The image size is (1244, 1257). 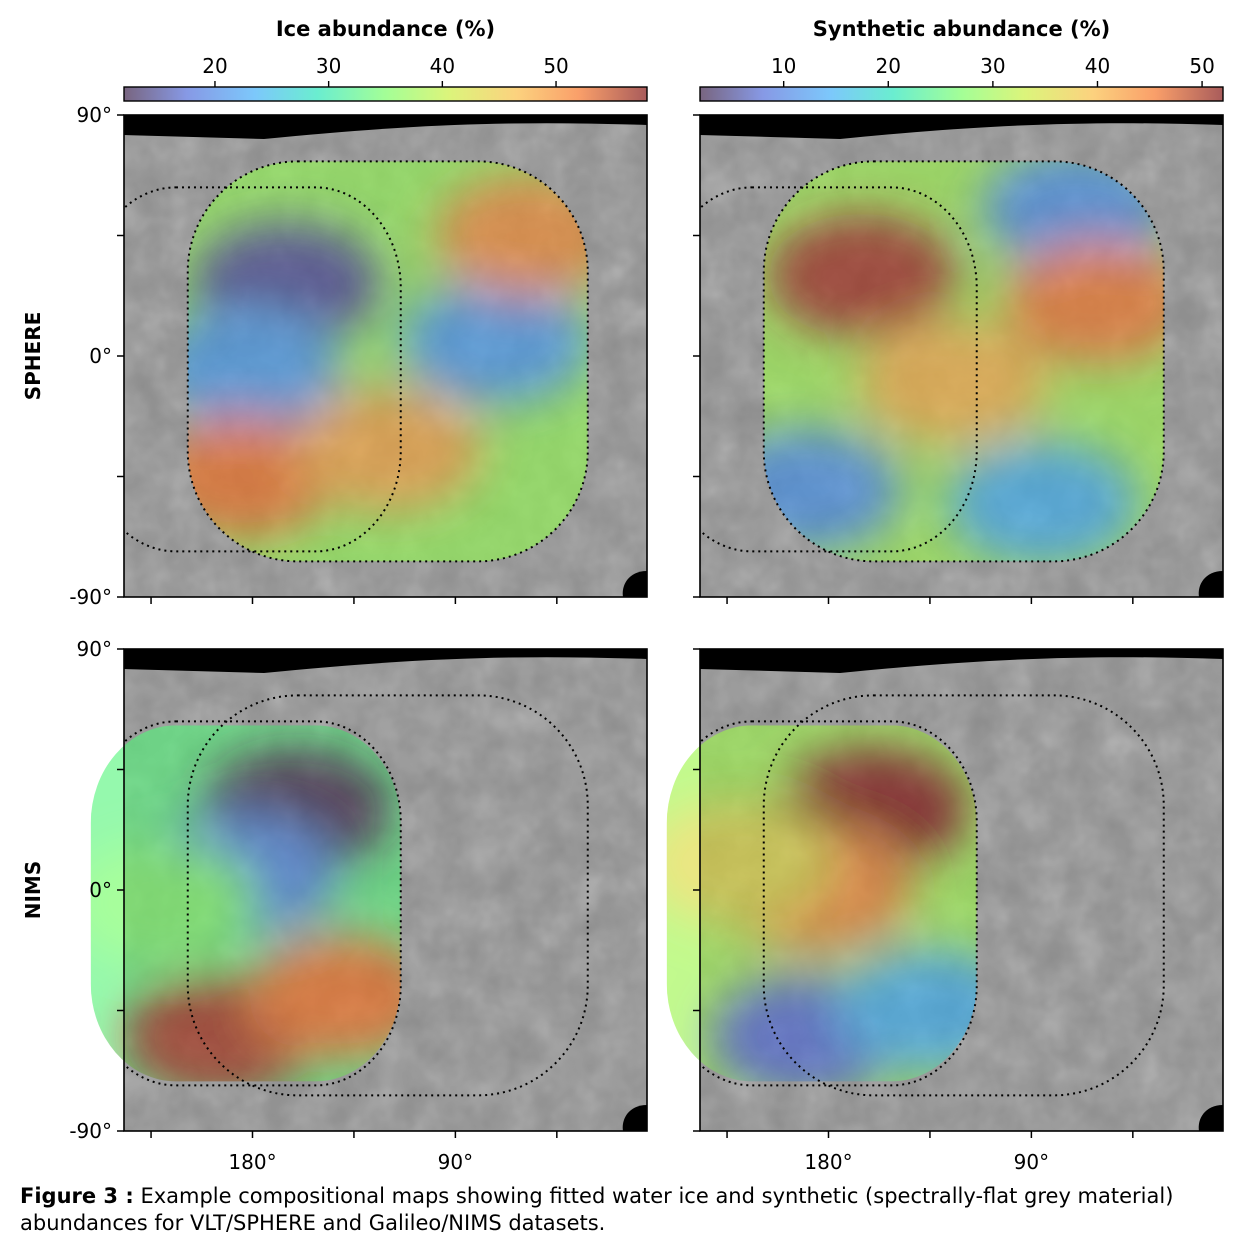 I want to click on row-label: SPHERE, so click(x=33, y=356).